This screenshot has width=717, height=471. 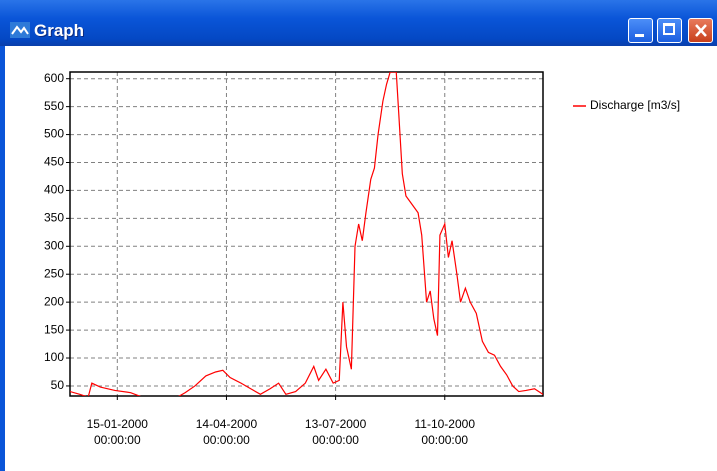 I want to click on y-tick-label: 300, so click(x=54, y=245).